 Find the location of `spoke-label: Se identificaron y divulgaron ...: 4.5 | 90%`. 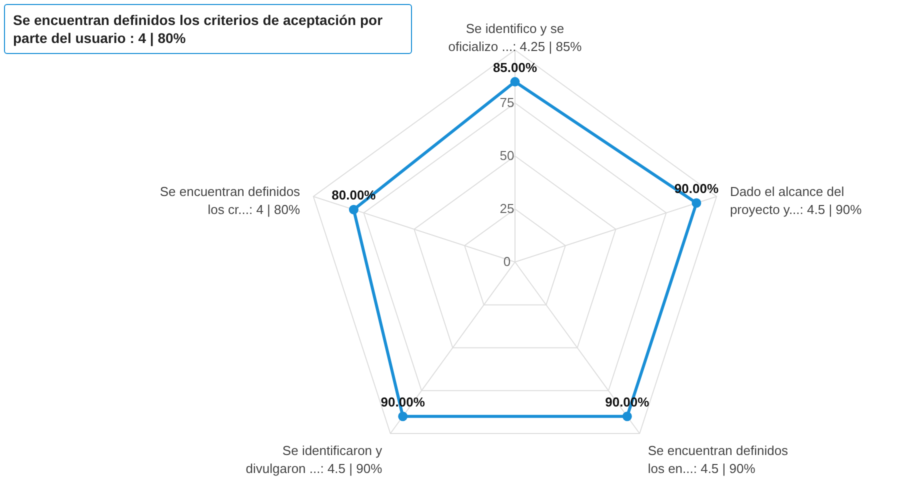

spoke-label: Se identificaron y divulgaron ...: 4.5 | 90% is located at coordinates (314, 459).